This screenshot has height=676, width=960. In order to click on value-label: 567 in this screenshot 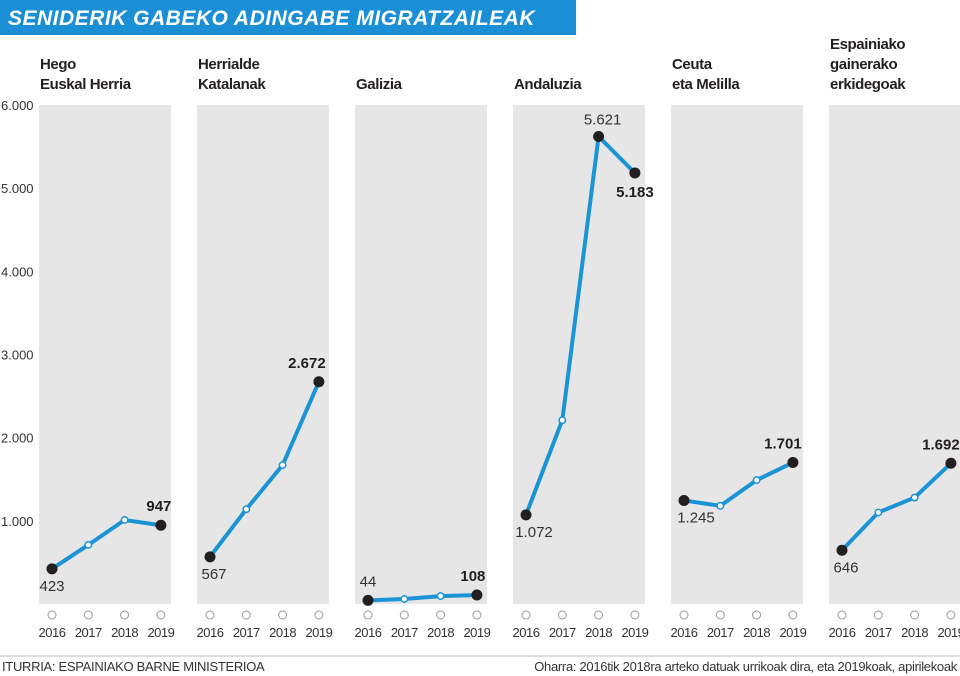, I will do `click(213, 574)`.